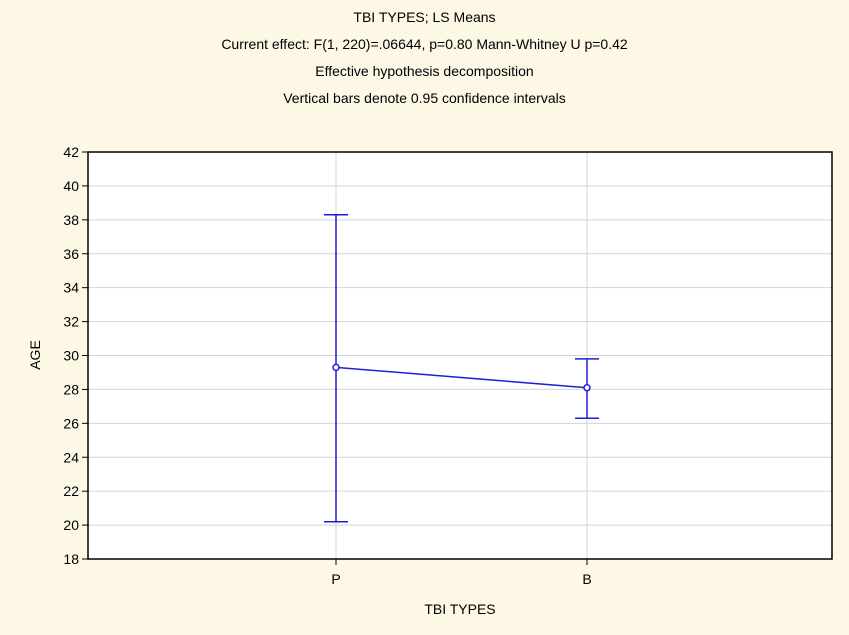 Image resolution: width=849 pixels, height=635 pixels. Describe the element at coordinates (586, 579) in the screenshot. I see `x-tick-label-B: B` at that location.